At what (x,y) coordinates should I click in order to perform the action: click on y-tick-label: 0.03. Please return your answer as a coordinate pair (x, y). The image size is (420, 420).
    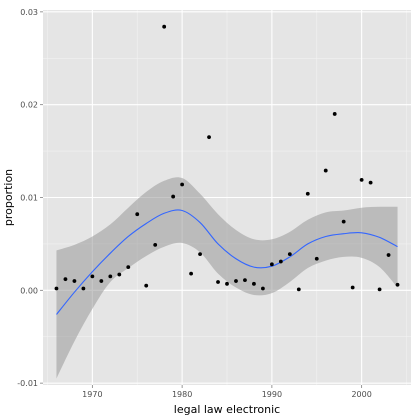
    Looking at the image, I should click on (29, 12).